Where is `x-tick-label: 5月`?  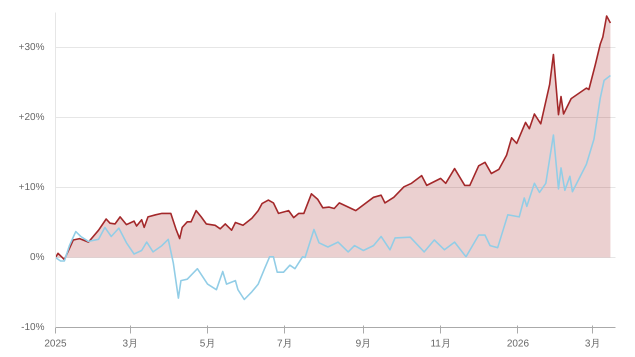 x-tick-label: 5月 is located at coordinates (208, 344).